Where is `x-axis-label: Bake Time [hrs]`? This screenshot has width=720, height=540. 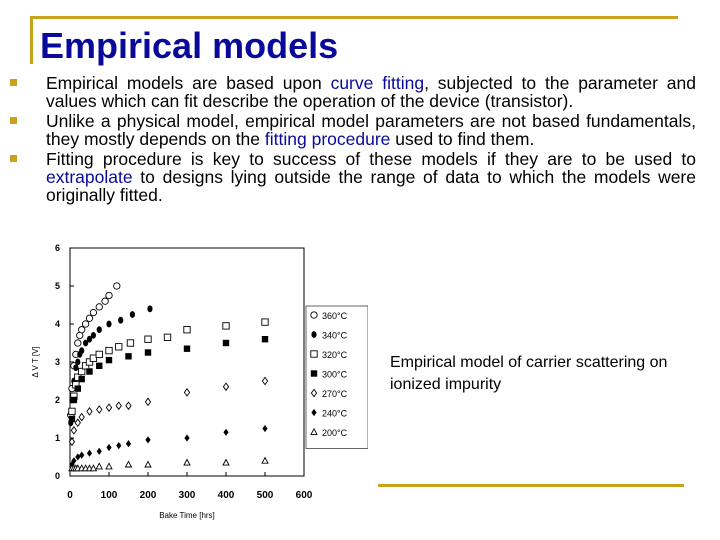
x-axis-label: Bake Time [hrs] is located at coordinates (187, 515).